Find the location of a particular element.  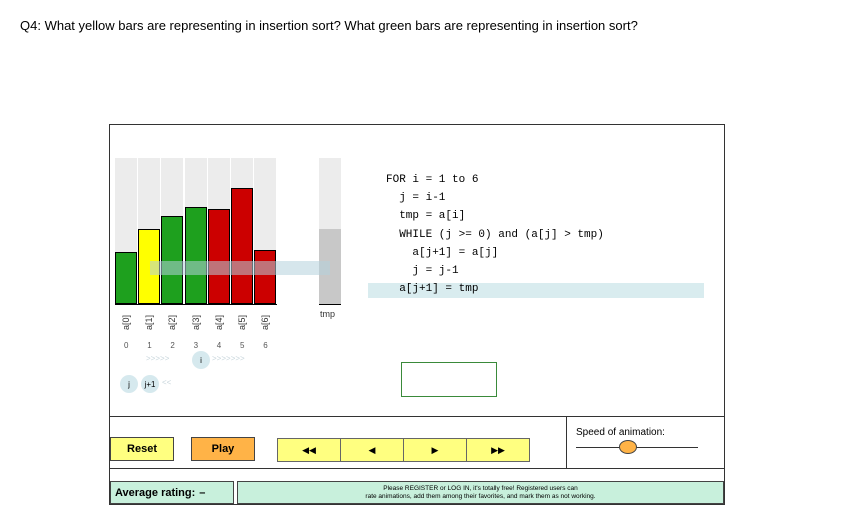

fast-forward-button: ▶▶ is located at coordinates (498, 450).